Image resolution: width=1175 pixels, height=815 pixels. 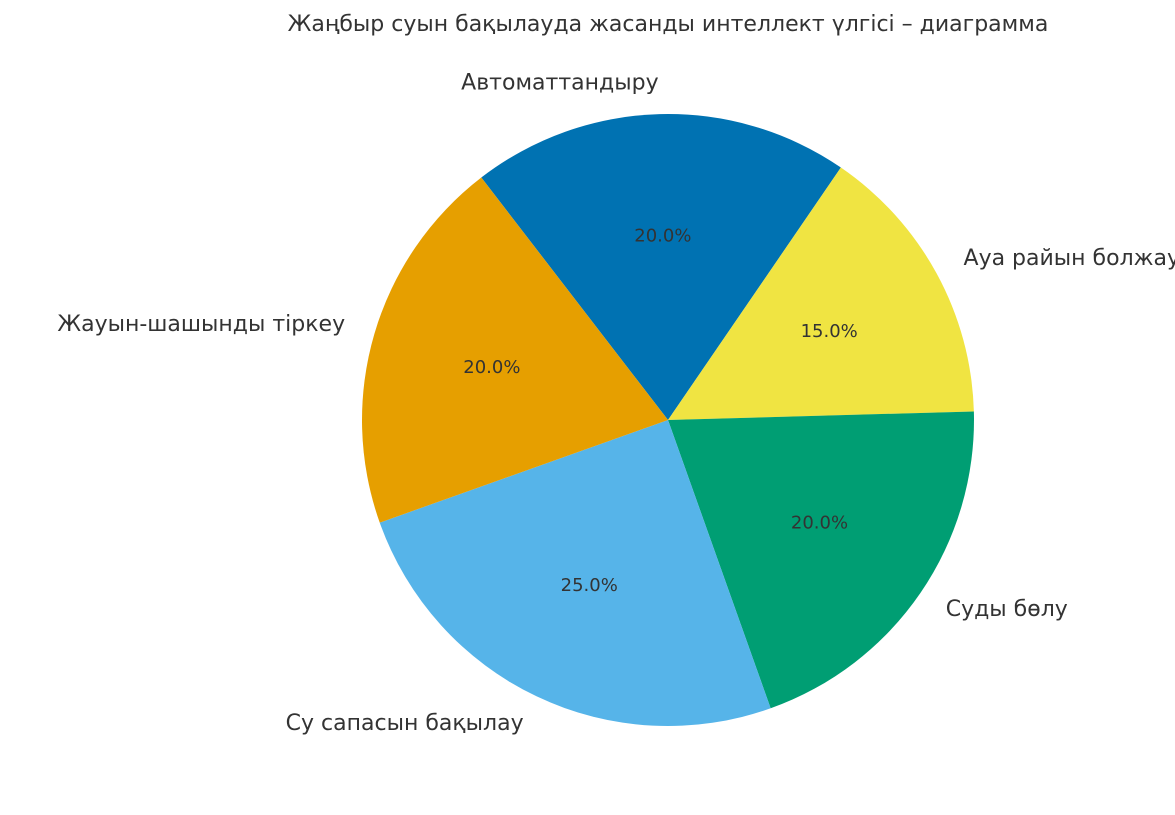 I want to click on percent-label: 15.0%, so click(x=829, y=331).